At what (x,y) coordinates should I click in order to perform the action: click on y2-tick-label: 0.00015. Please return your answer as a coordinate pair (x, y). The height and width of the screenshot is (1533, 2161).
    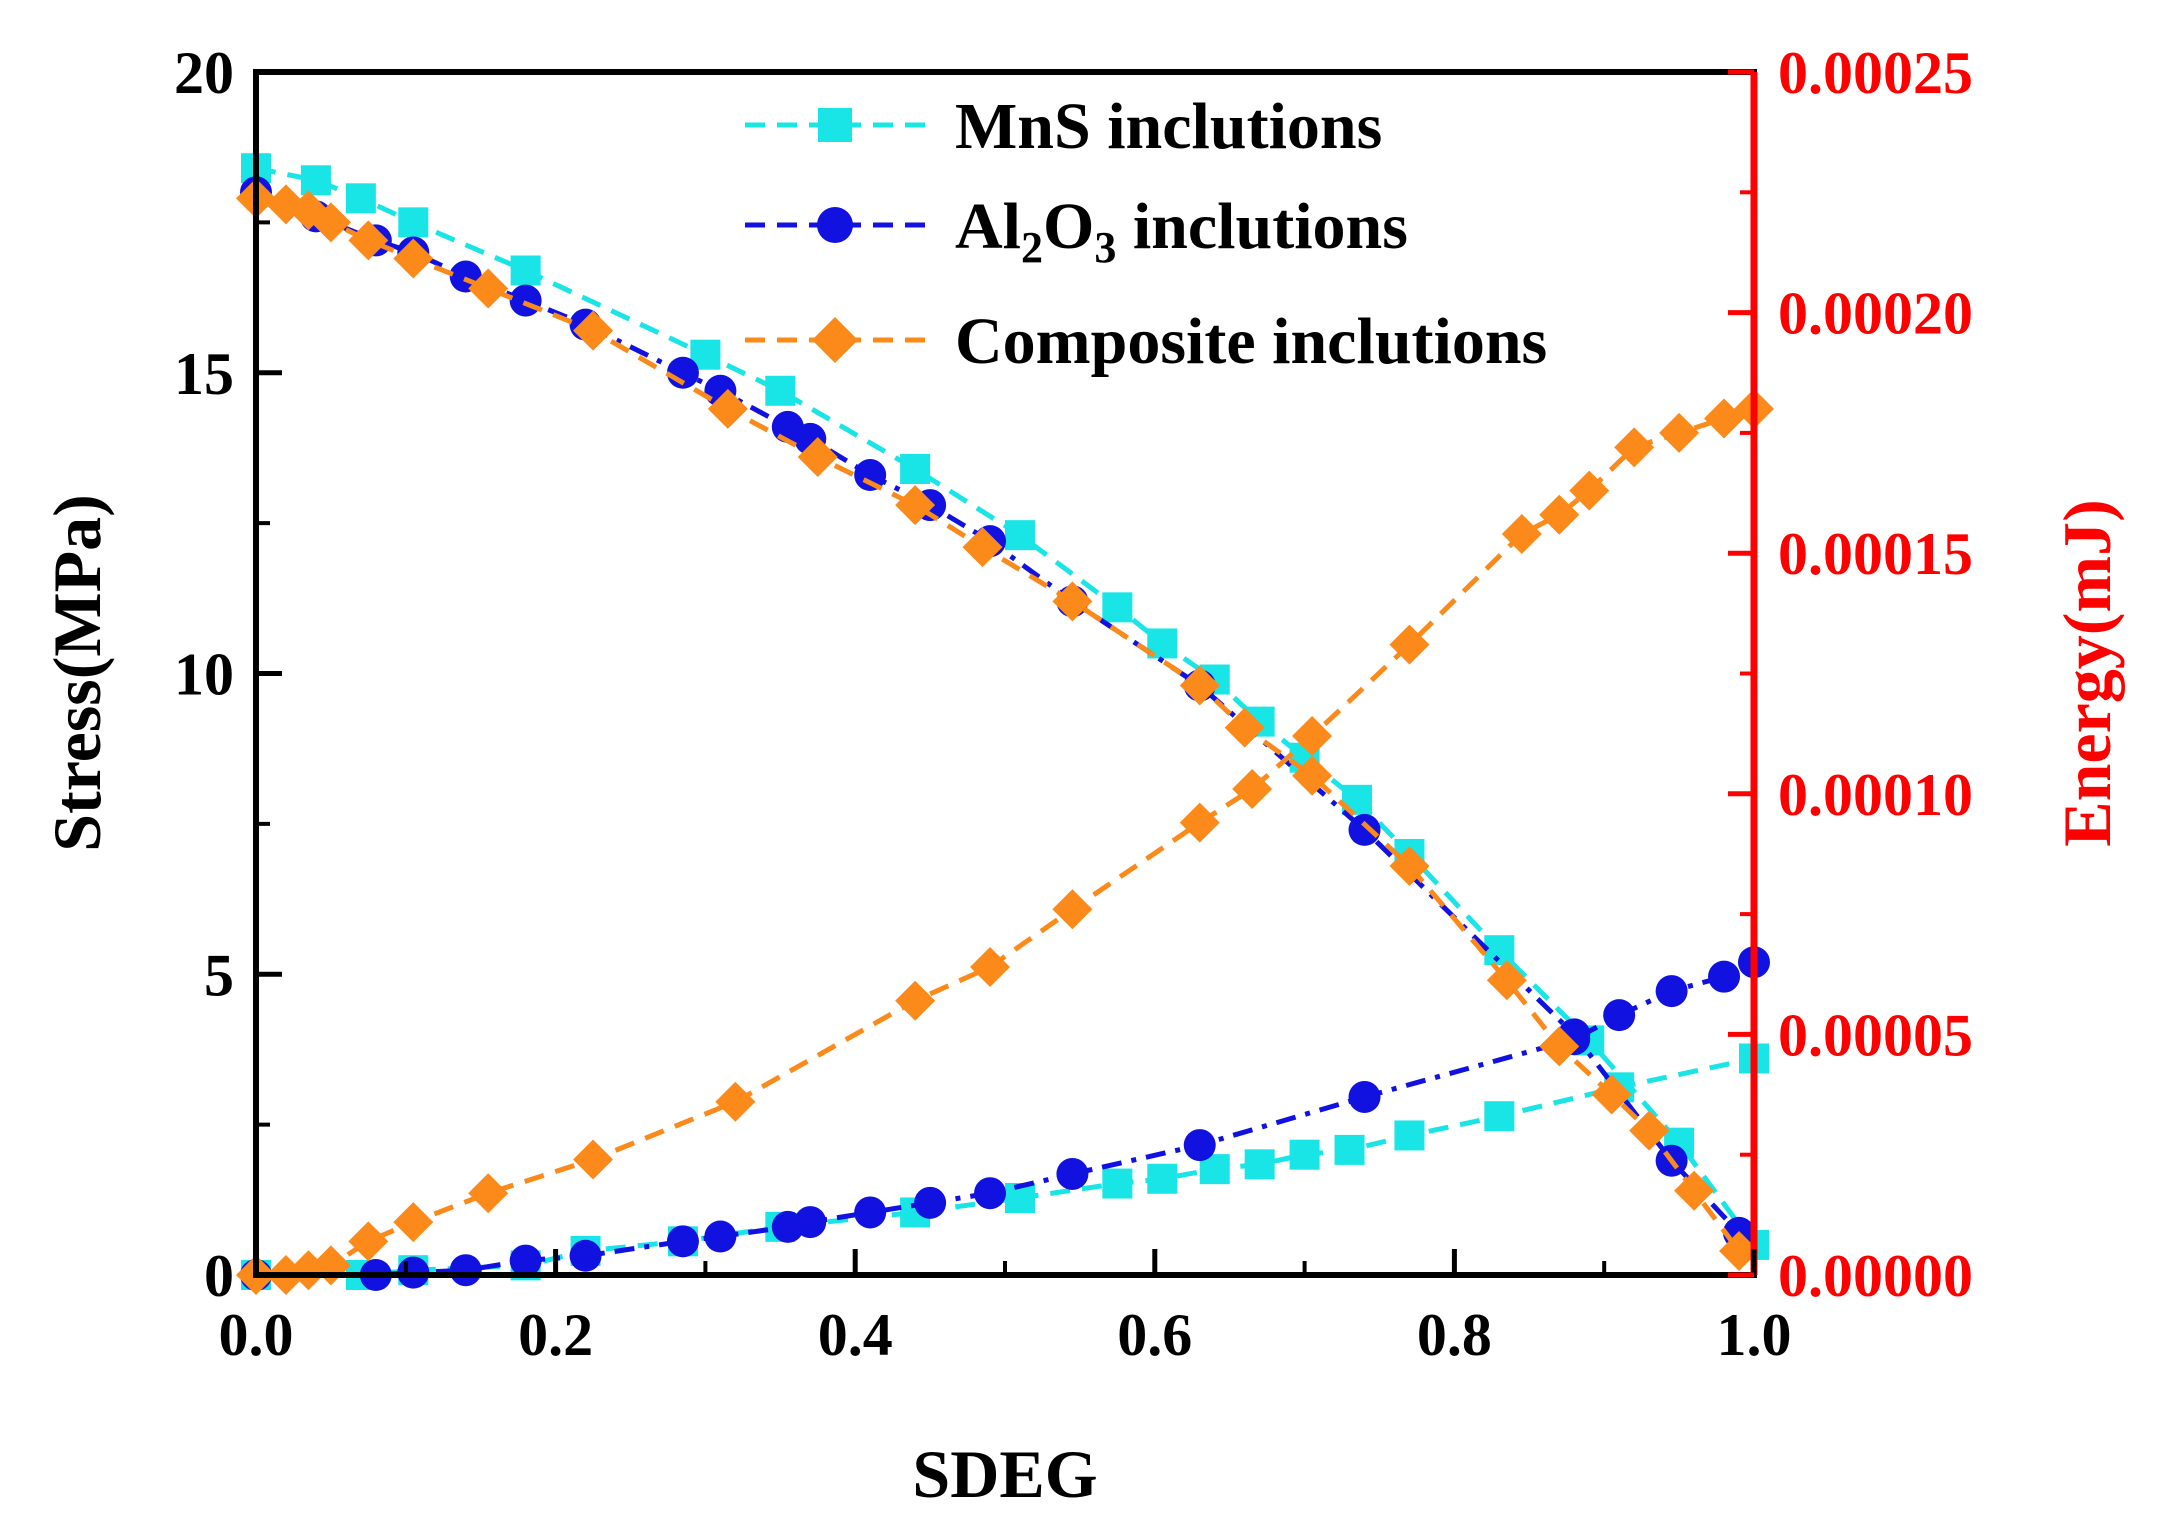
    Looking at the image, I should click on (1875, 554).